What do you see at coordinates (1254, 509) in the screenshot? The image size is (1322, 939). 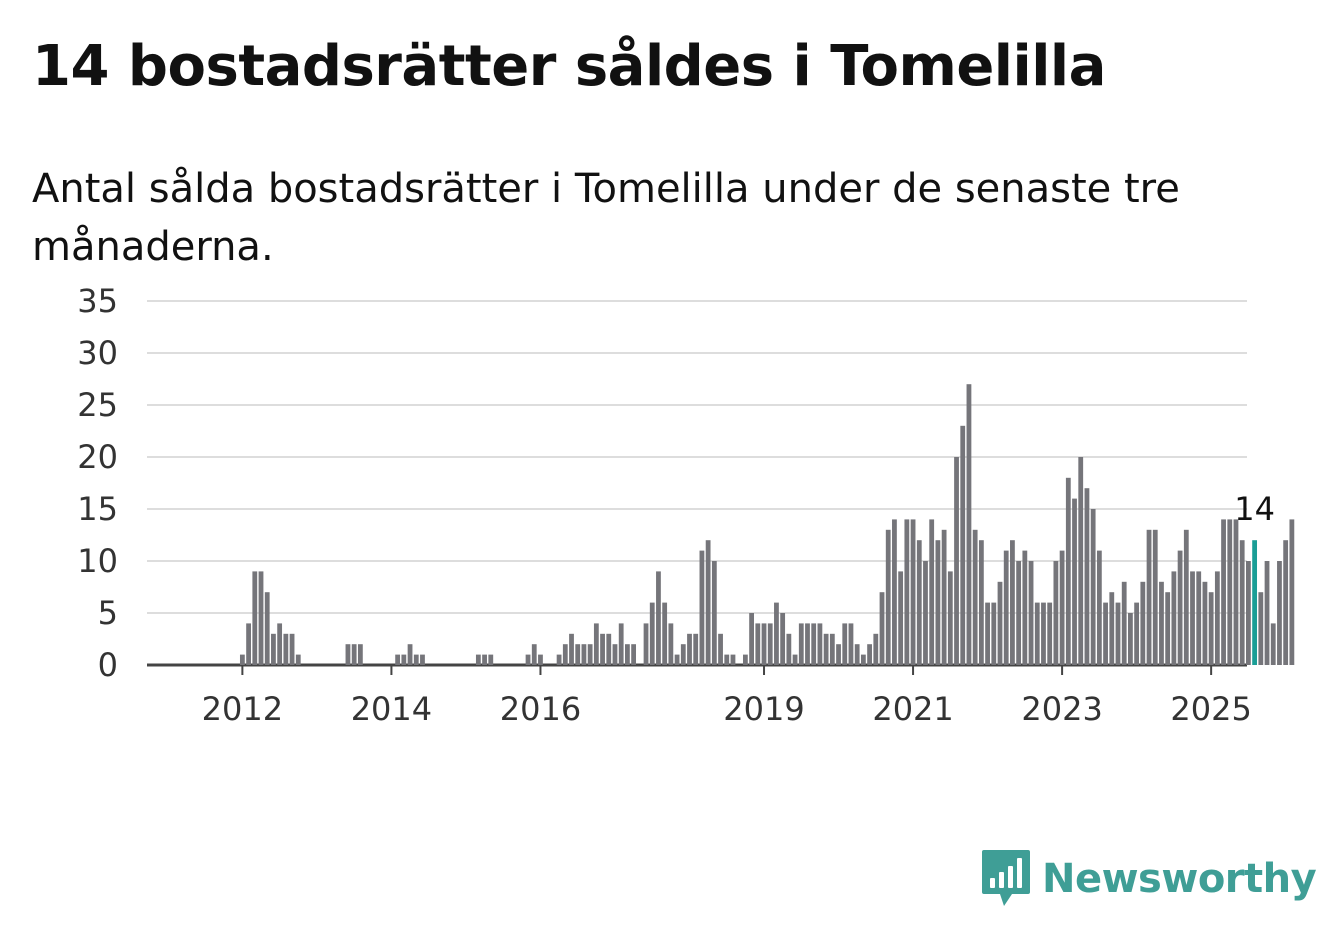 I see `highlight-data-label: 14` at bounding box center [1254, 509].